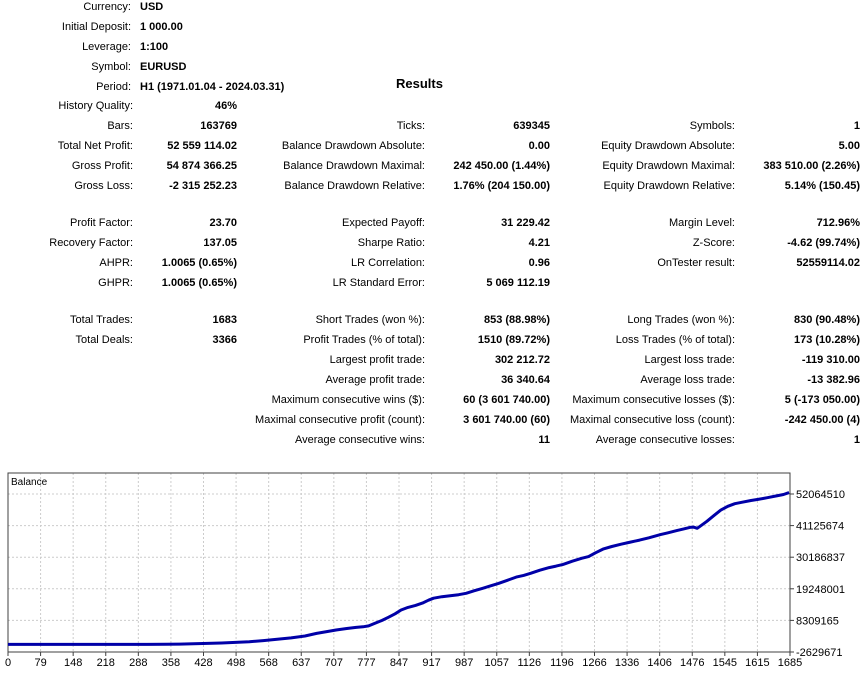 Image resolution: width=862 pixels, height=681 pixels. What do you see at coordinates (430, 126) in the screenshot?
I see `stats-row: Bars: 163769 Ticks: 639345 Symbols: 1` at bounding box center [430, 126].